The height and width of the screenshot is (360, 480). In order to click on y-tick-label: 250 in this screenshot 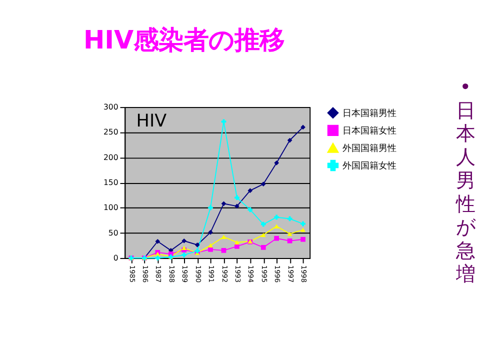, I will do `click(110, 132)`.